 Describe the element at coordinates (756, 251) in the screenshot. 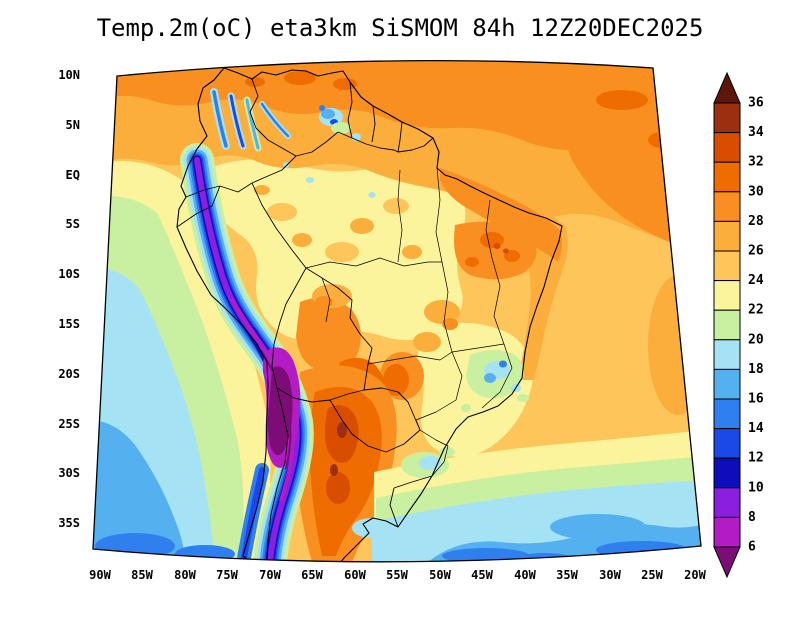

I see `colorbar-tick-label: 26` at that location.